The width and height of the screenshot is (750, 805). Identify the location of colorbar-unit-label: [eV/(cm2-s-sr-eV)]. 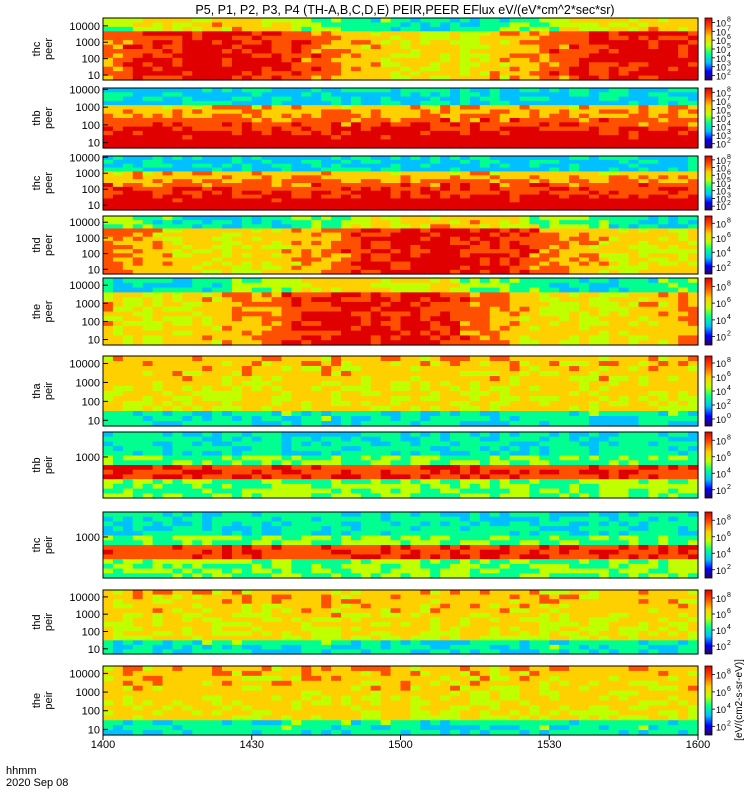
(739, 700).